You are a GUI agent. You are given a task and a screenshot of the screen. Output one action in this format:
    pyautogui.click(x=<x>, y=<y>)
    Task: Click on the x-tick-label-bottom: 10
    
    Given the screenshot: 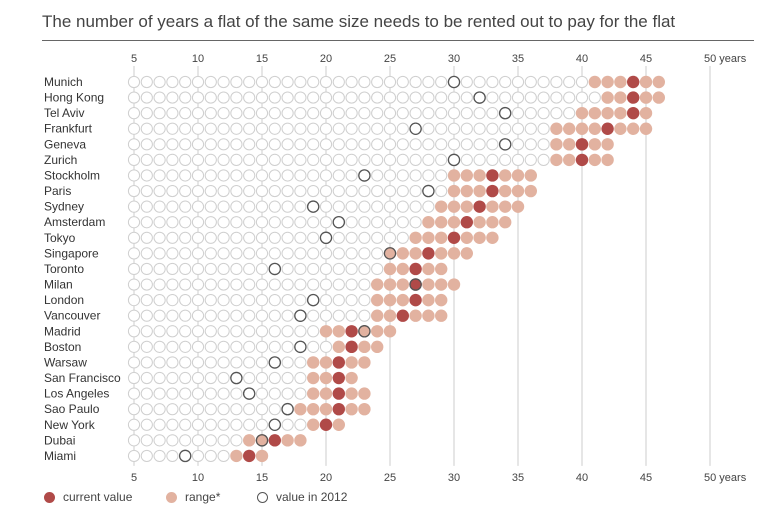 What is the action you would take?
    pyautogui.click(x=198, y=478)
    